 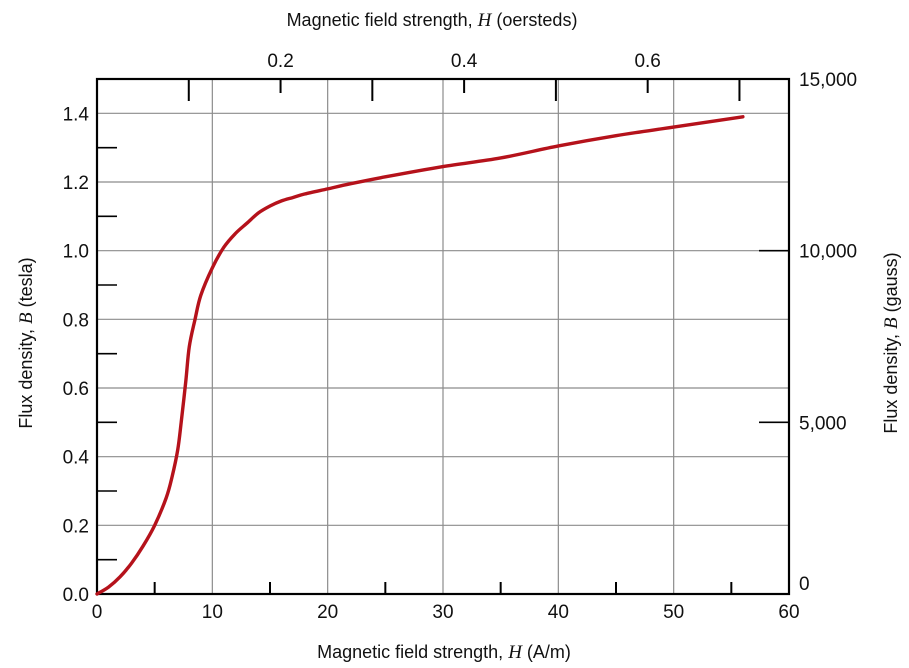 What do you see at coordinates (432, 20) in the screenshot?
I see `top-axis-title: Magnetic field strength, H (oersteds)` at bounding box center [432, 20].